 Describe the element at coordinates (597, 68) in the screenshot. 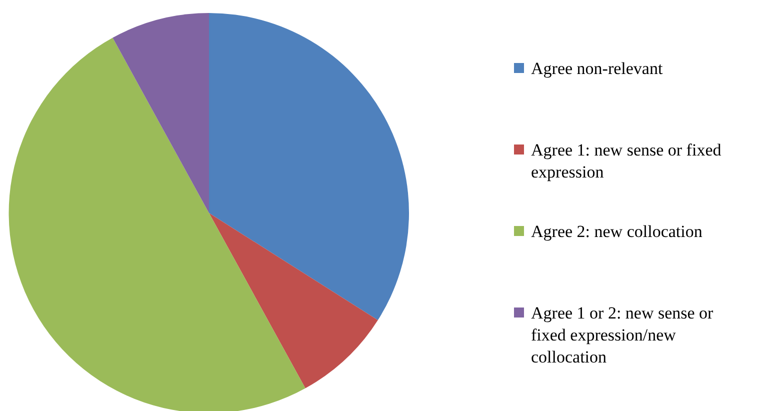

I see `legend-label: Agree non-relevant` at that location.